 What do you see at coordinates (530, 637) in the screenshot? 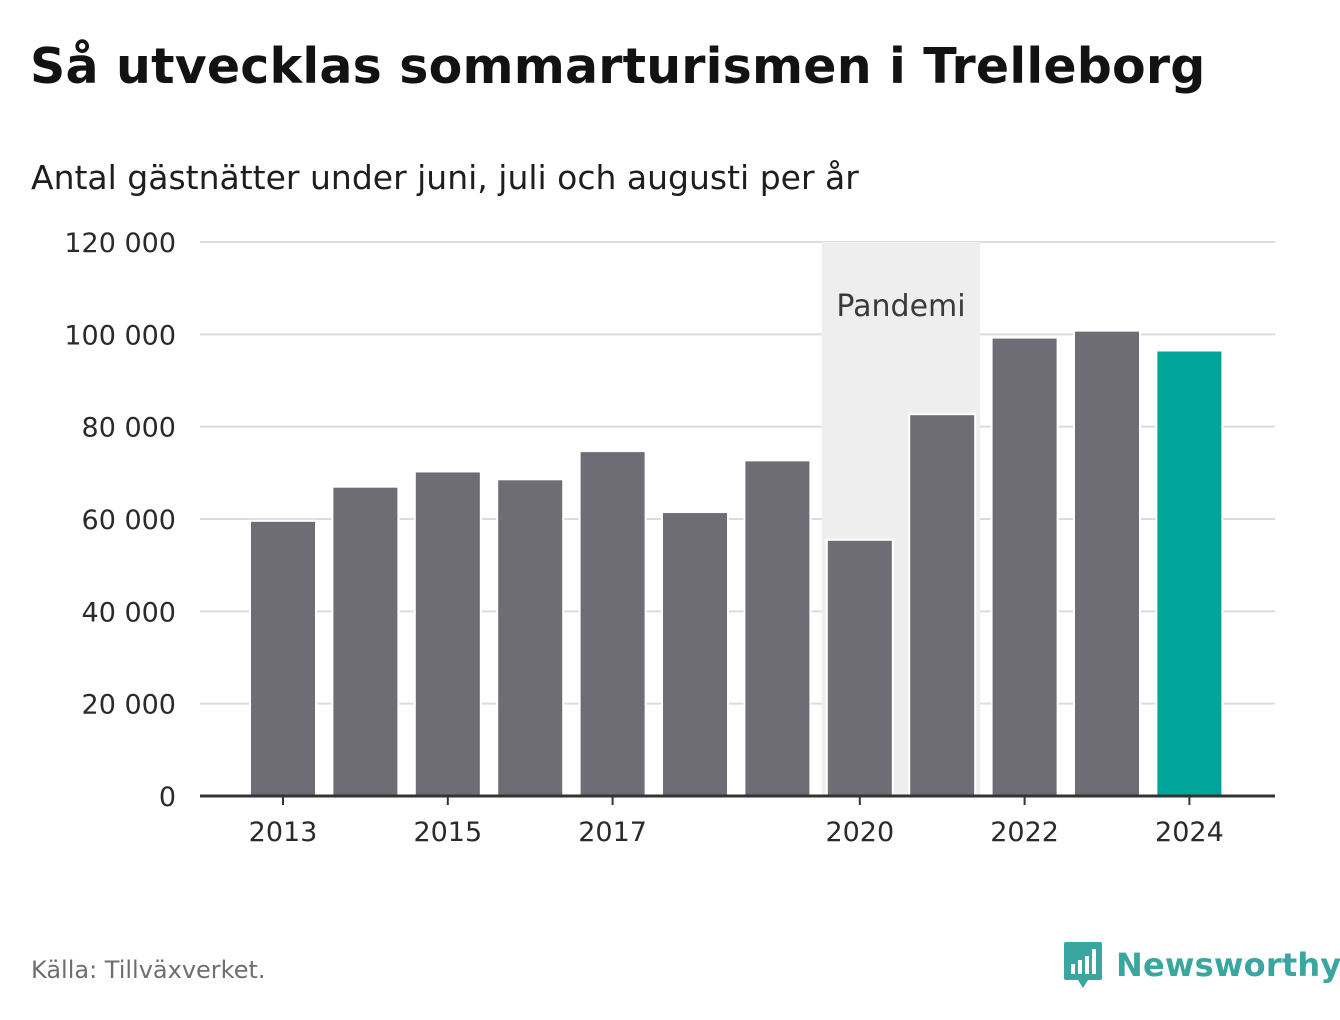
I see `bar-2016` at bounding box center [530, 637].